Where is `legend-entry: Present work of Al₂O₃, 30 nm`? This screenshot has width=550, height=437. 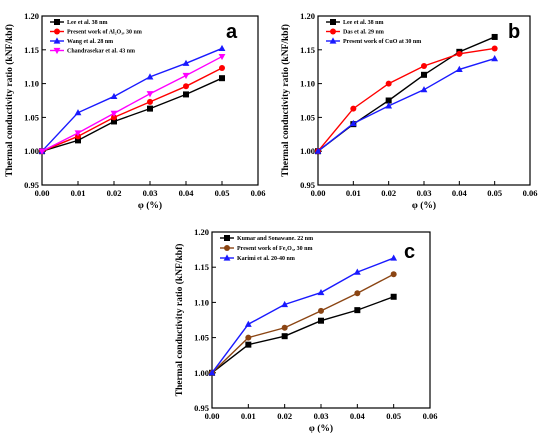
legend-entry: Present work of Al₂O₃, 30 nm is located at coordinates (104, 33).